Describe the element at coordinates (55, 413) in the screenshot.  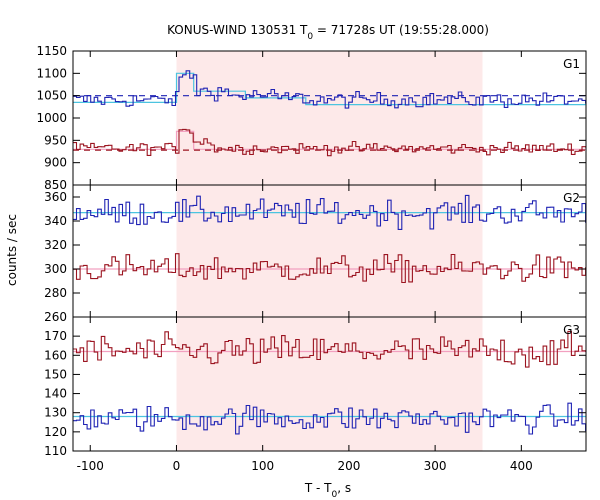
I see `y-tick-label-g3: 130` at that location.